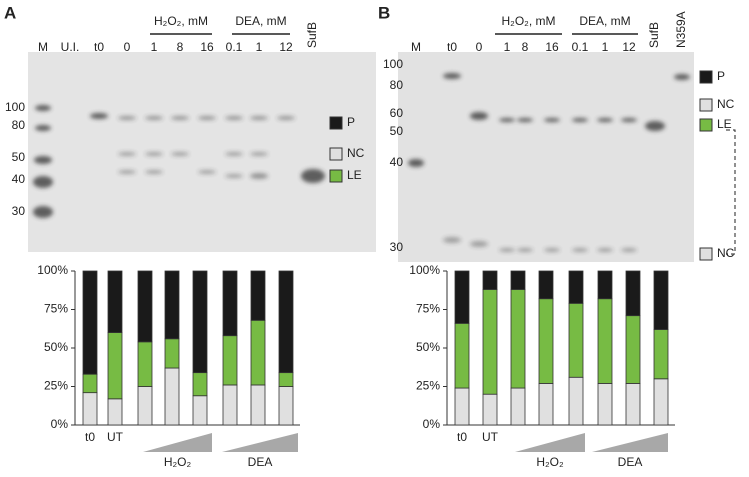 Image resolution: width=749 pixels, height=477 pixels. Describe the element at coordinates (60, 424) in the screenshot. I see `y-tick-label: 0%` at that location.